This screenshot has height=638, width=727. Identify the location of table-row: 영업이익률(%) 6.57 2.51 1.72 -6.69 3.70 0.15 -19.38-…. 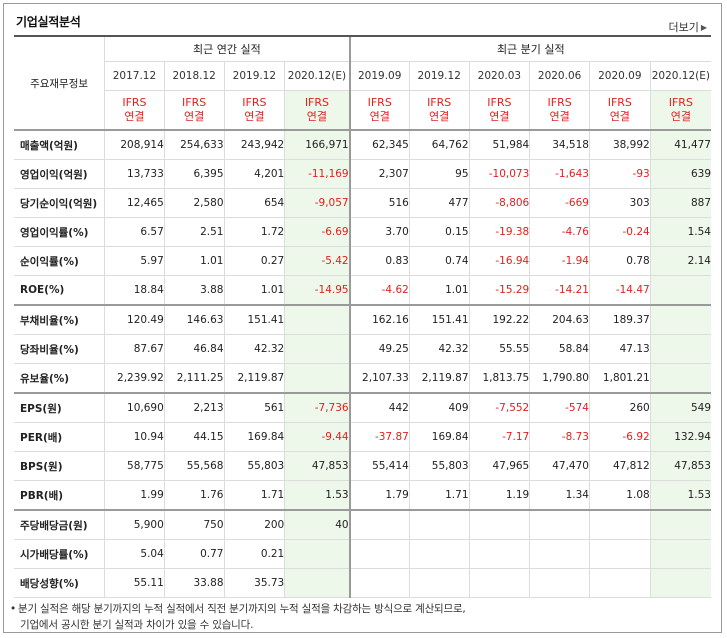
(362, 232).